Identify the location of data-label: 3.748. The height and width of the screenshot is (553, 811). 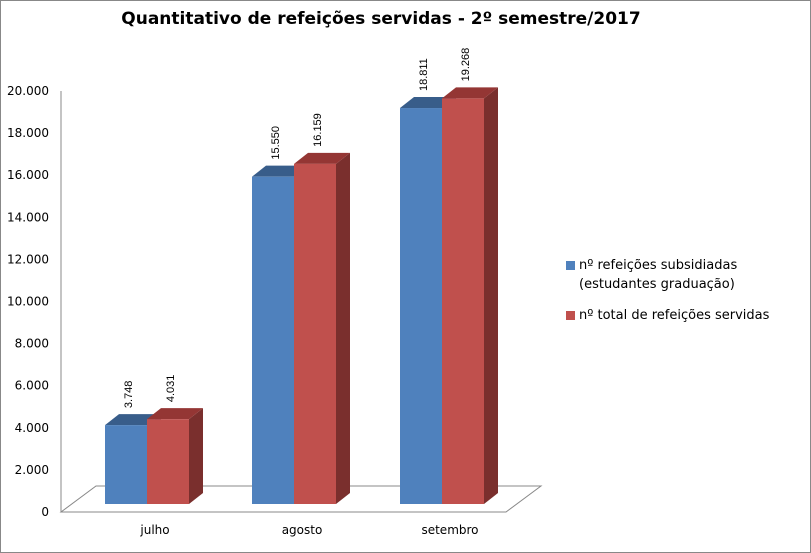
(129, 395).